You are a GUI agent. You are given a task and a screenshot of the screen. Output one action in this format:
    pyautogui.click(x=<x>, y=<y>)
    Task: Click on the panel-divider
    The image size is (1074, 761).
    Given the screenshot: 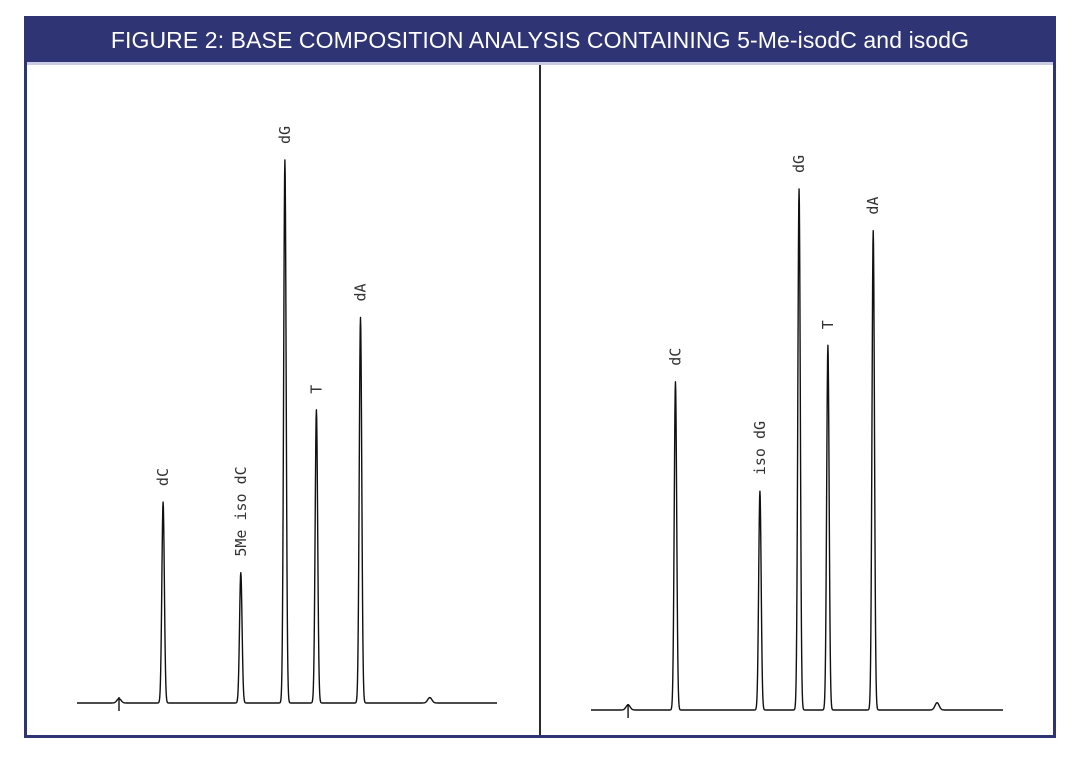 What is the action you would take?
    pyautogui.click(x=540, y=400)
    